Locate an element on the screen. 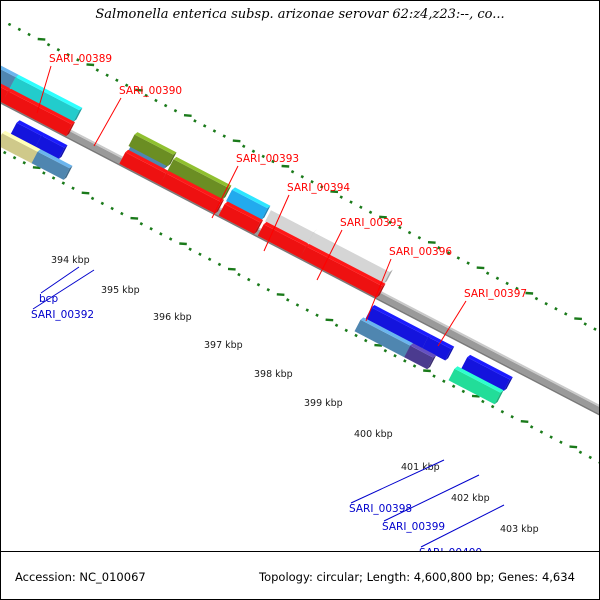 The height and width of the screenshot is (600, 600). gene-label-group: SARI_00397 is located at coordinates (482, 317).